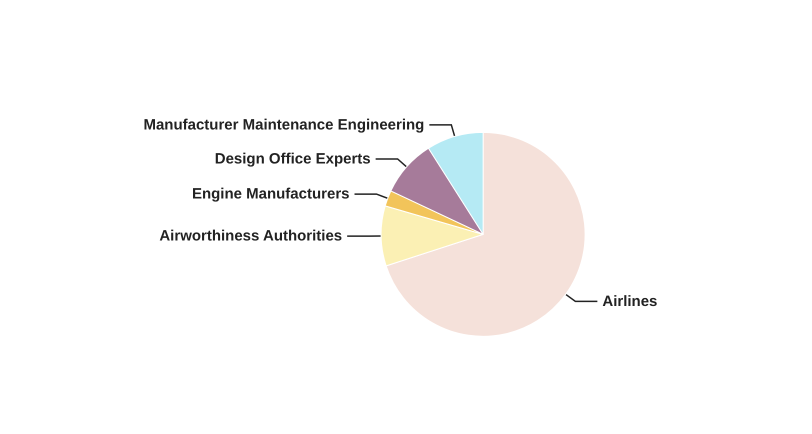  Describe the element at coordinates (630, 301) in the screenshot. I see `slice-label: Airlines` at that location.